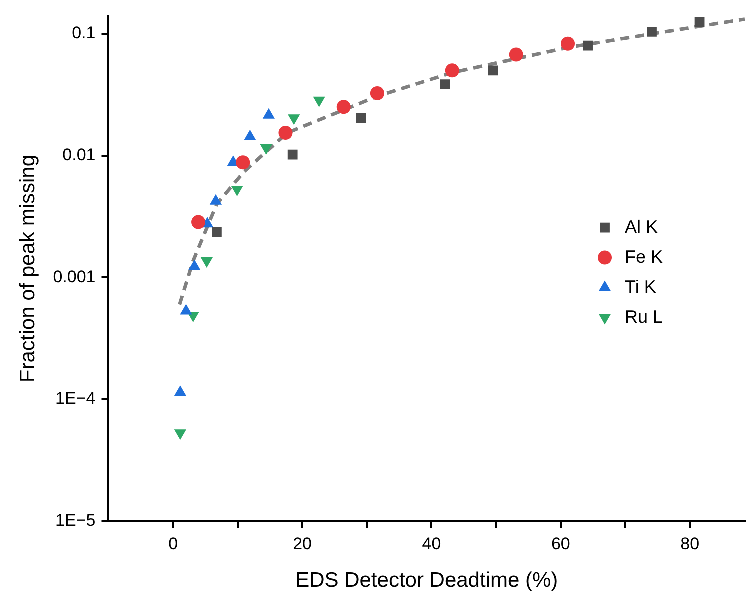  I want to click on legend-label: Fe K, so click(644, 256).